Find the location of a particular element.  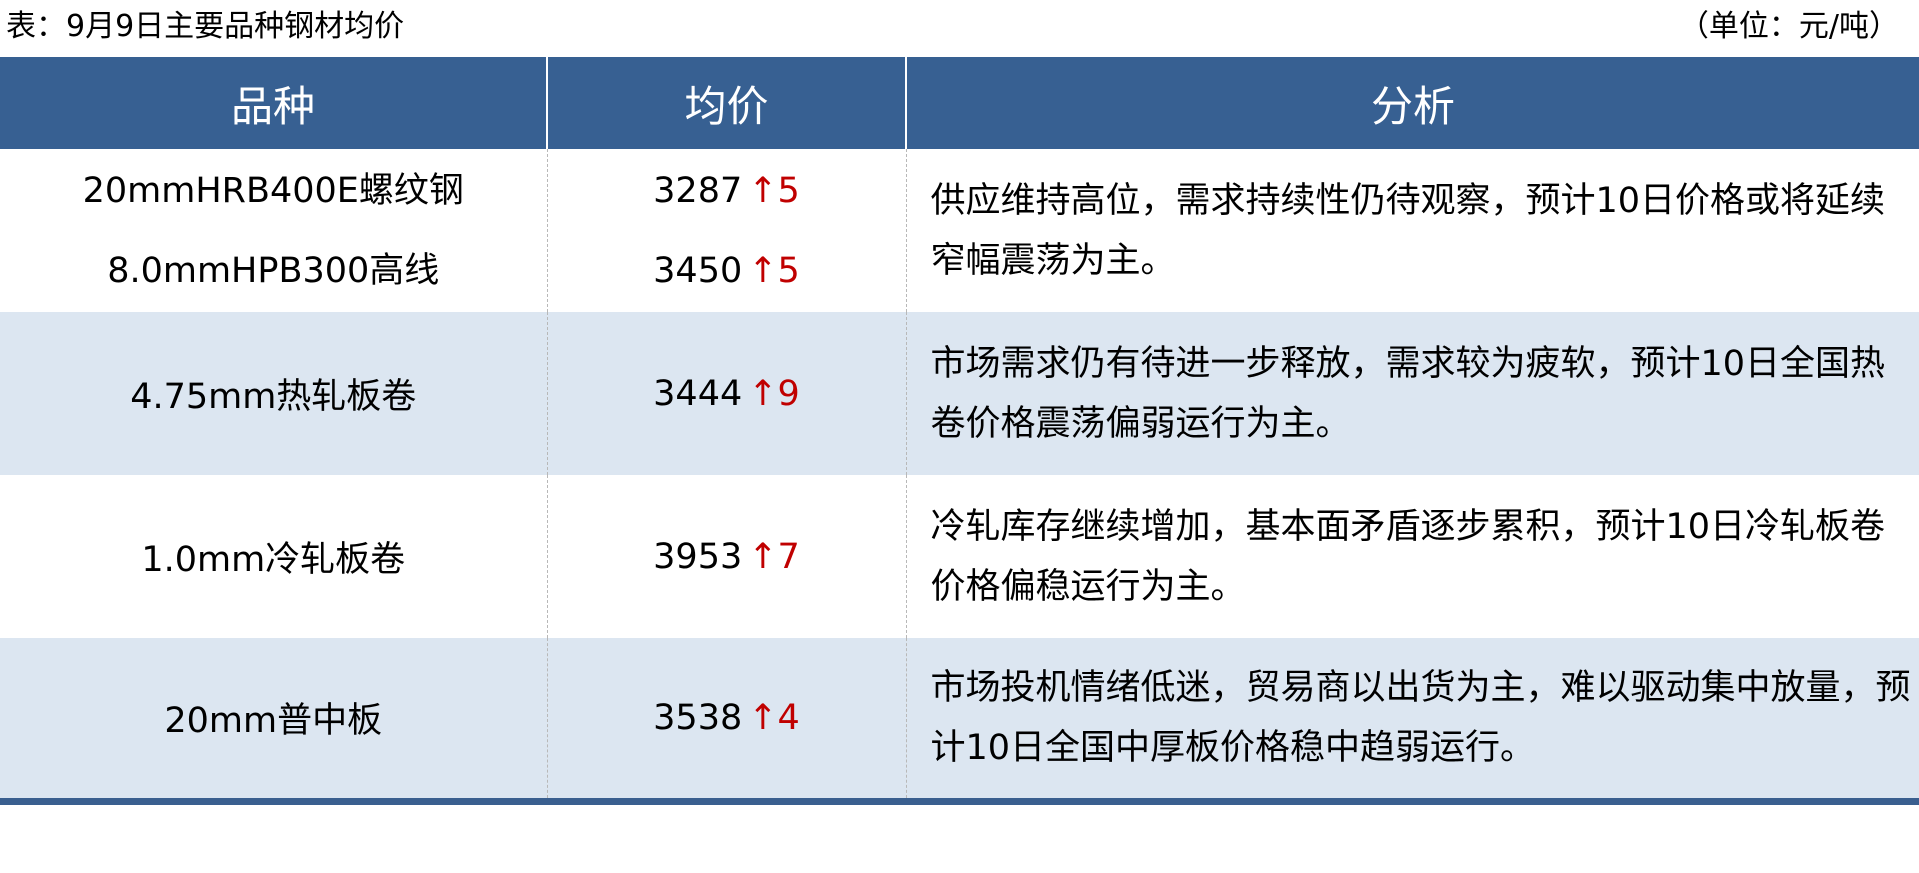

analysis-cell: 供应维持高位，需求持续性仍待观察，预计10日价格或将延续窄幅震荡为主。 is located at coordinates (1408, 230).